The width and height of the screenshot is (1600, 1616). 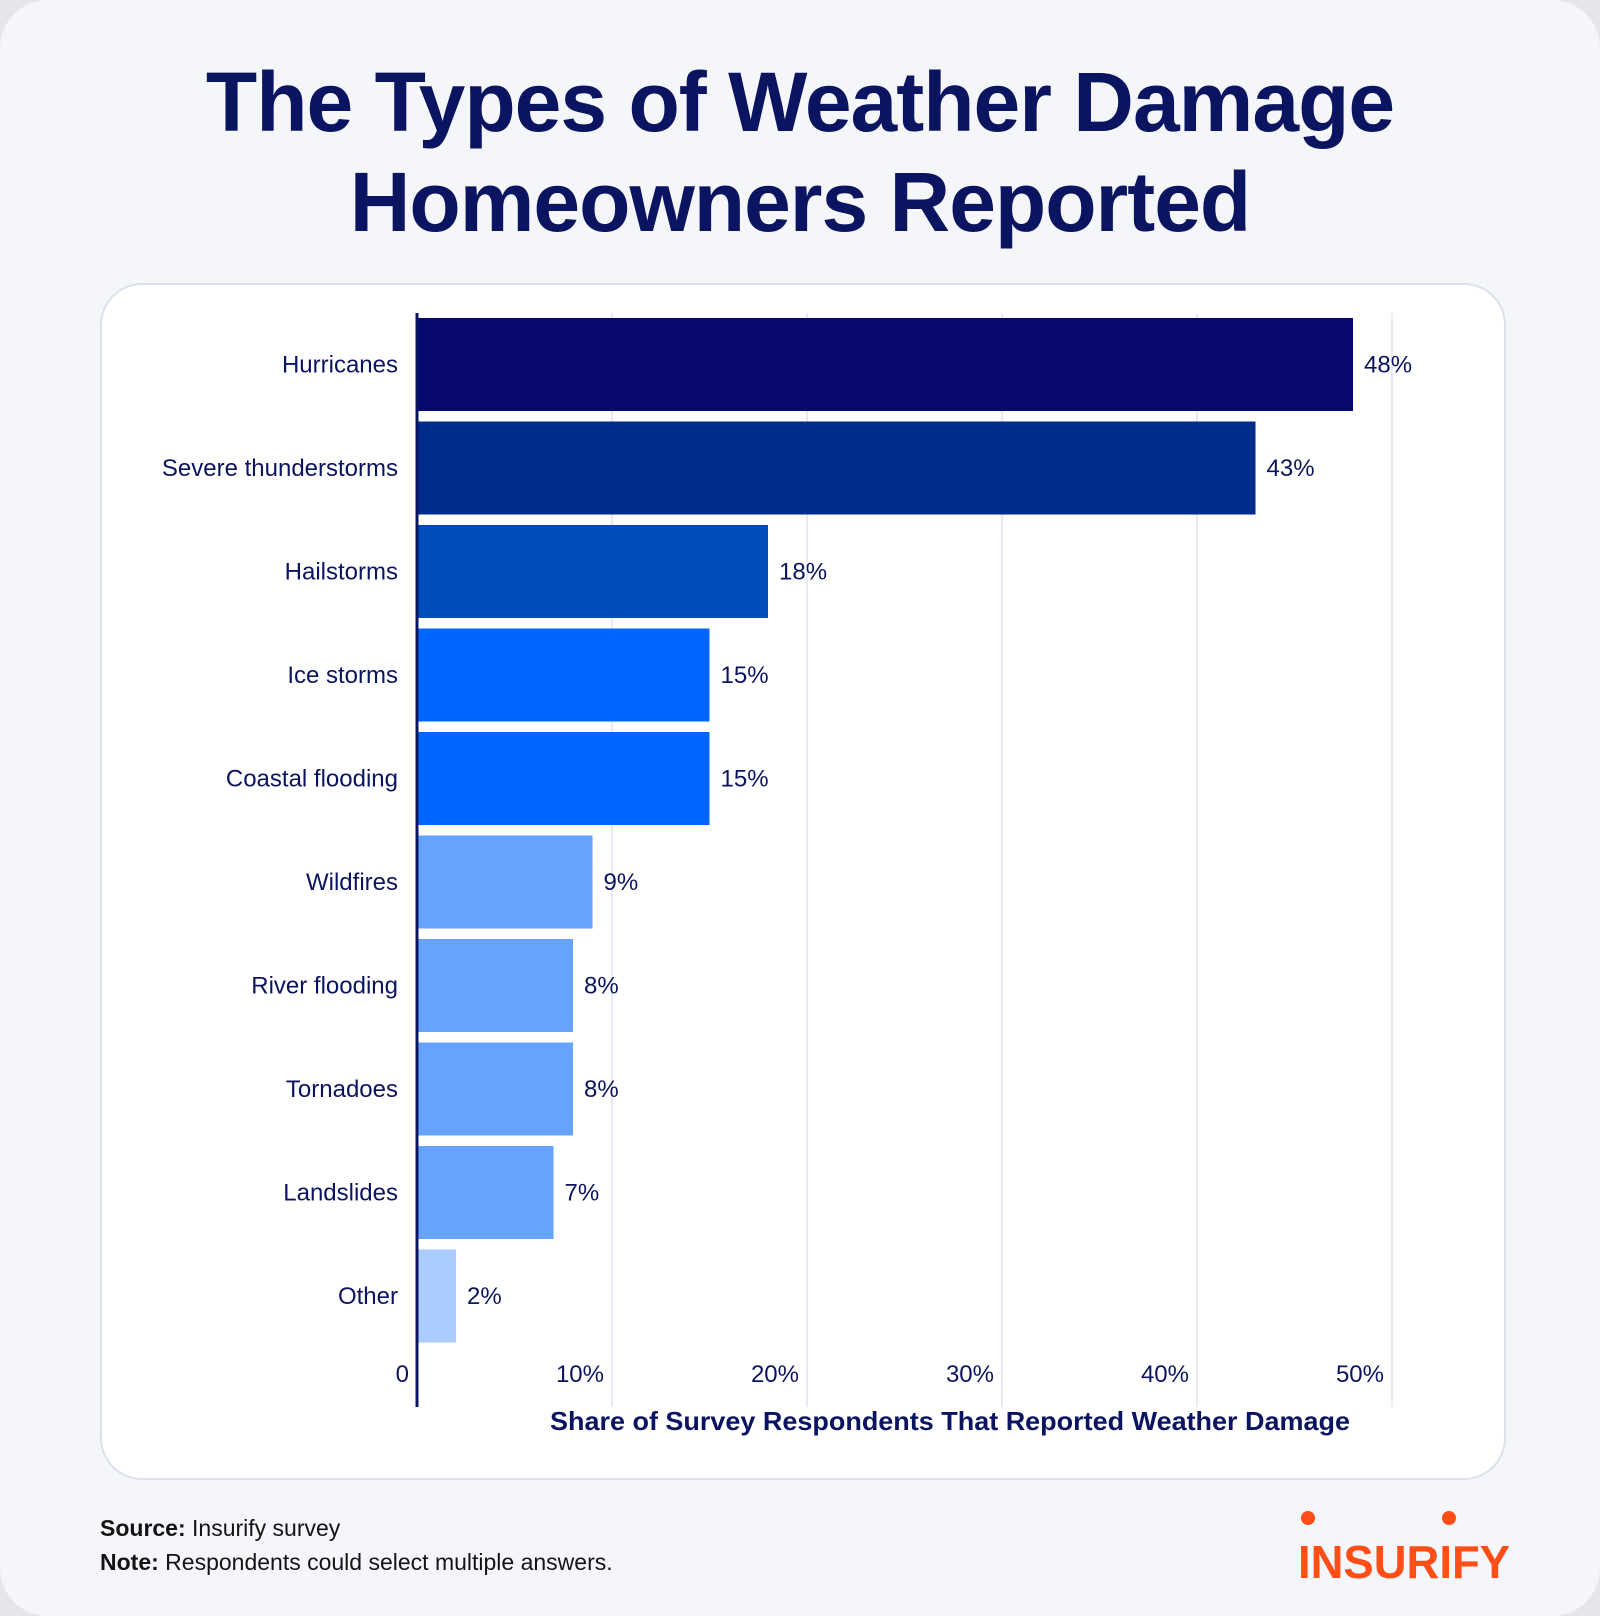 What do you see at coordinates (745, 675) in the screenshot?
I see `value-label-3: 15%` at bounding box center [745, 675].